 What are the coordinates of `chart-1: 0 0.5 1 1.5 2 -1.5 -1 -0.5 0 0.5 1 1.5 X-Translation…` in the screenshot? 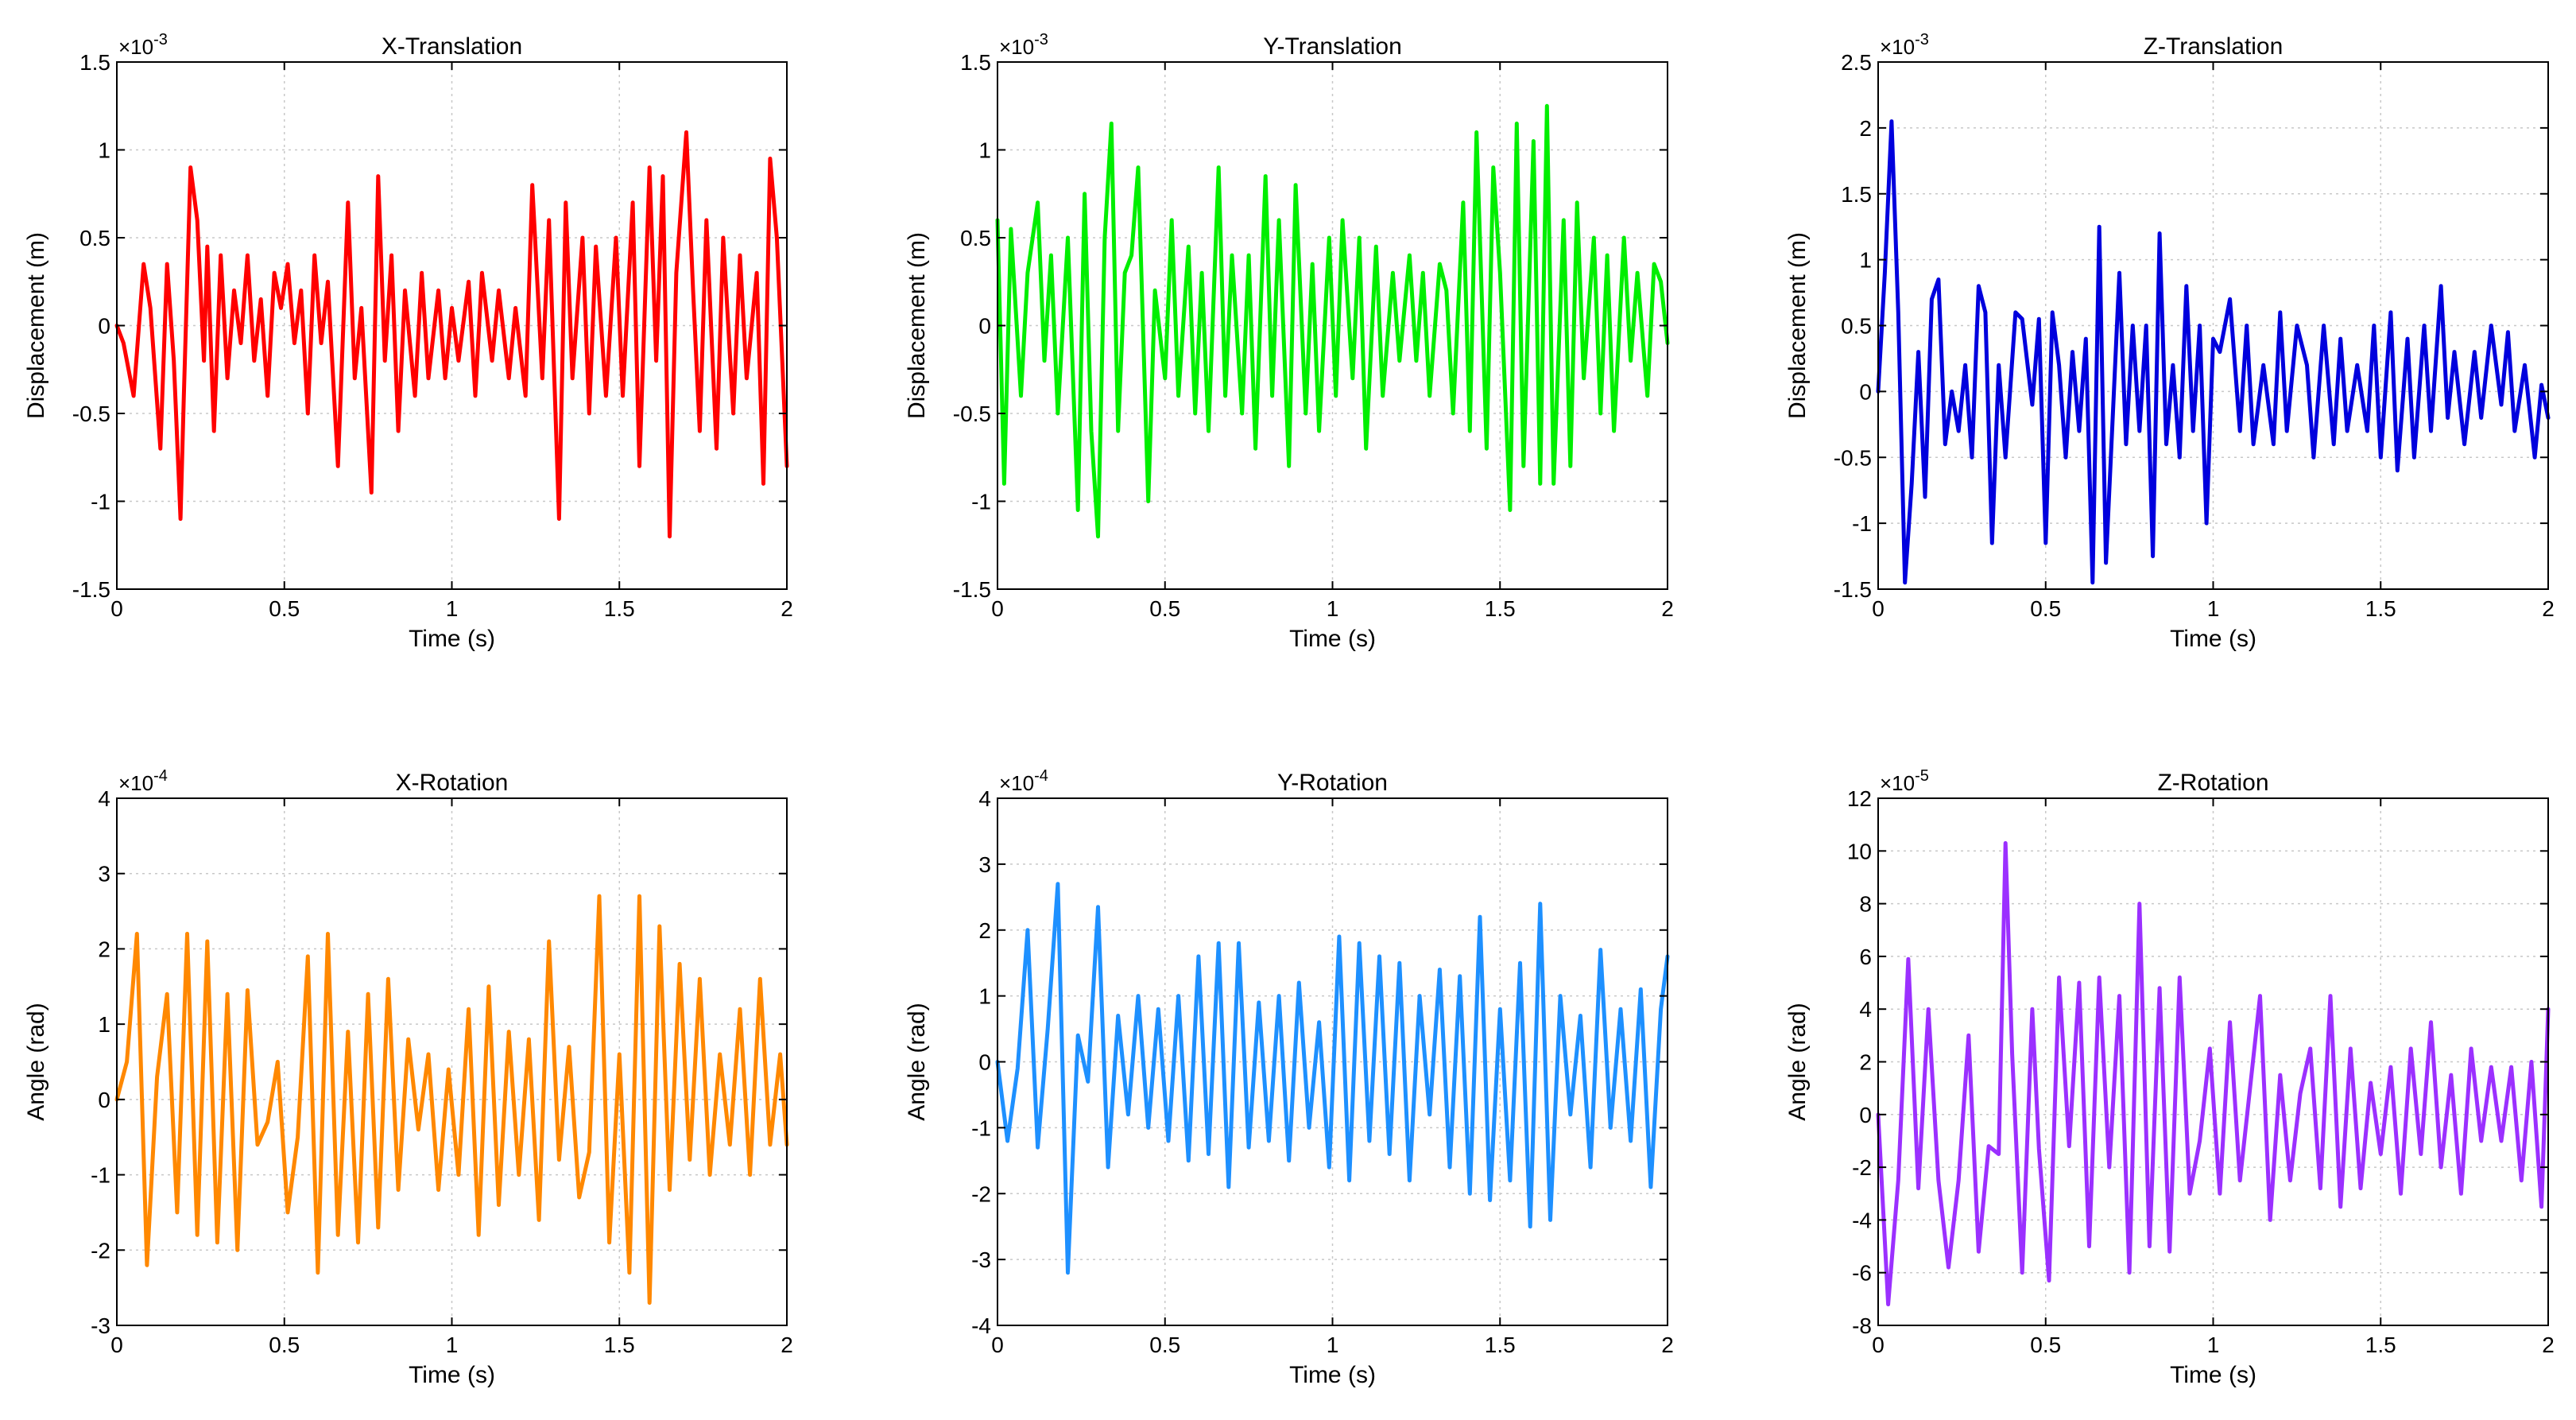 It's located at (408, 342).